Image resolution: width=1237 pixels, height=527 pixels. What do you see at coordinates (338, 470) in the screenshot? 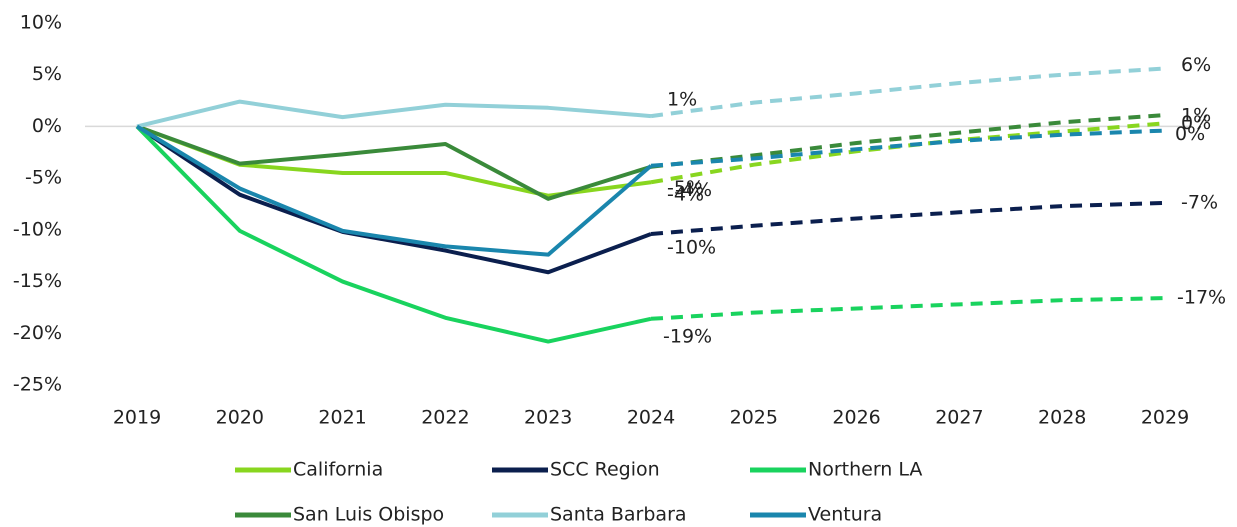
I see `legend-label: California` at bounding box center [338, 470].